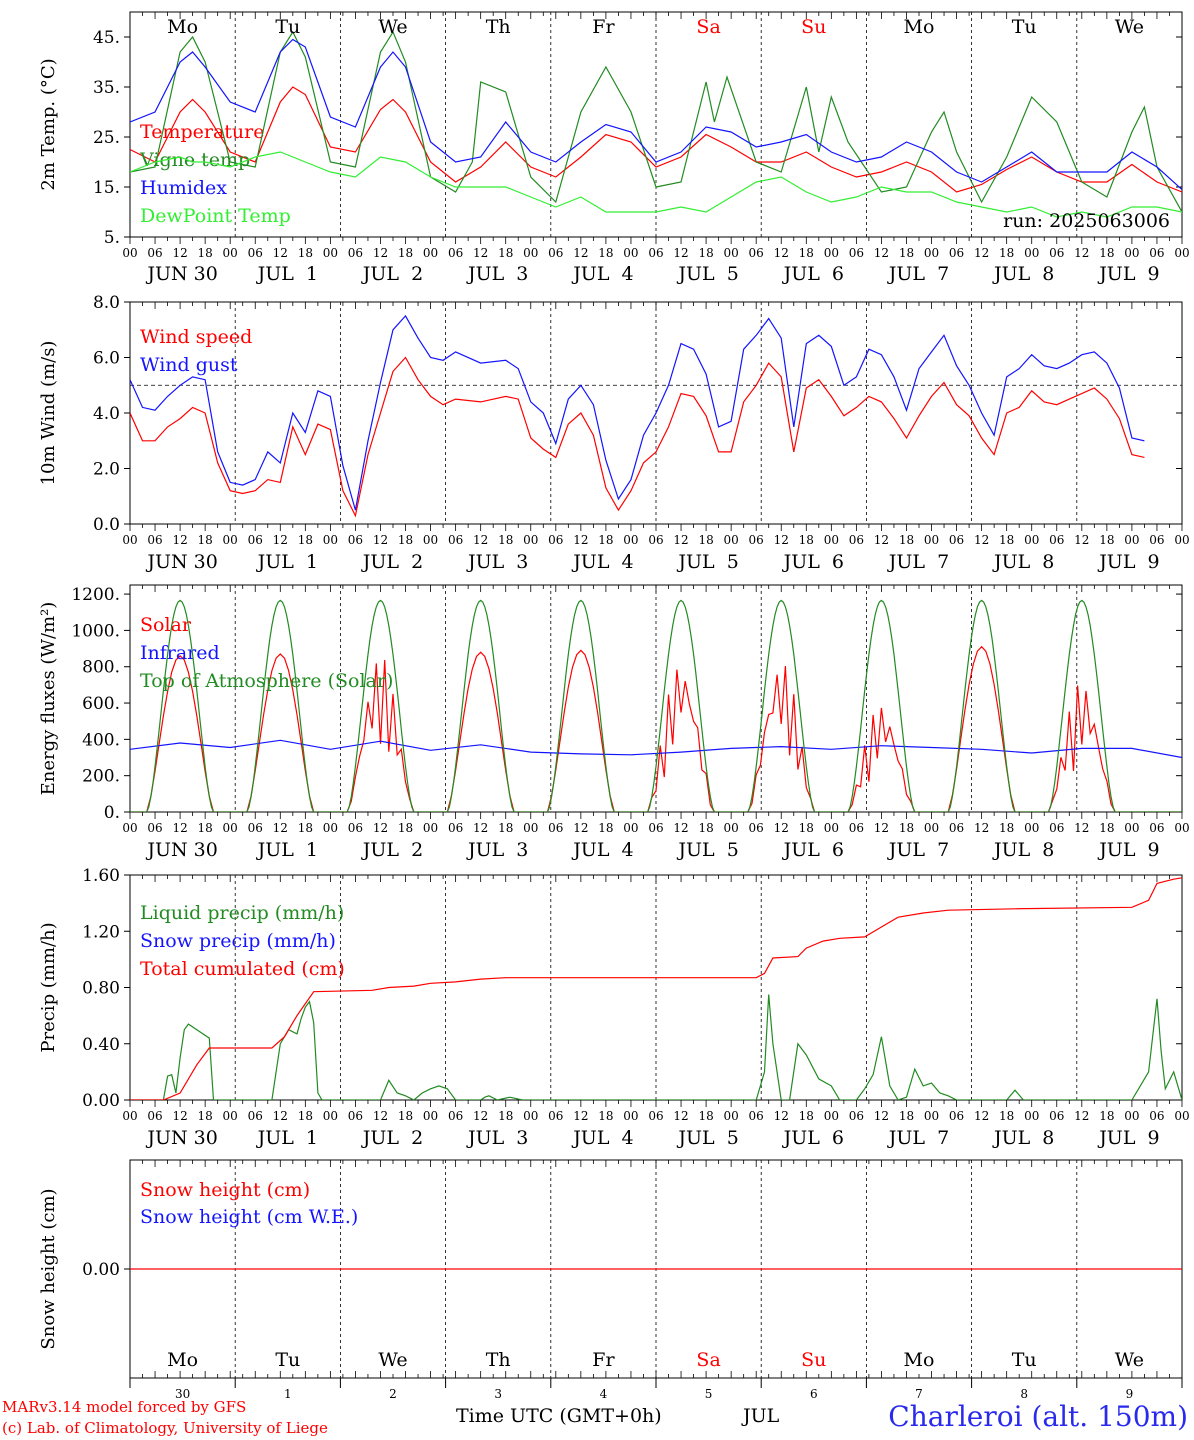 The height and width of the screenshot is (1440, 1194). What do you see at coordinates (1086, 221) in the screenshot?
I see `run-label: run: 2025063006` at bounding box center [1086, 221].